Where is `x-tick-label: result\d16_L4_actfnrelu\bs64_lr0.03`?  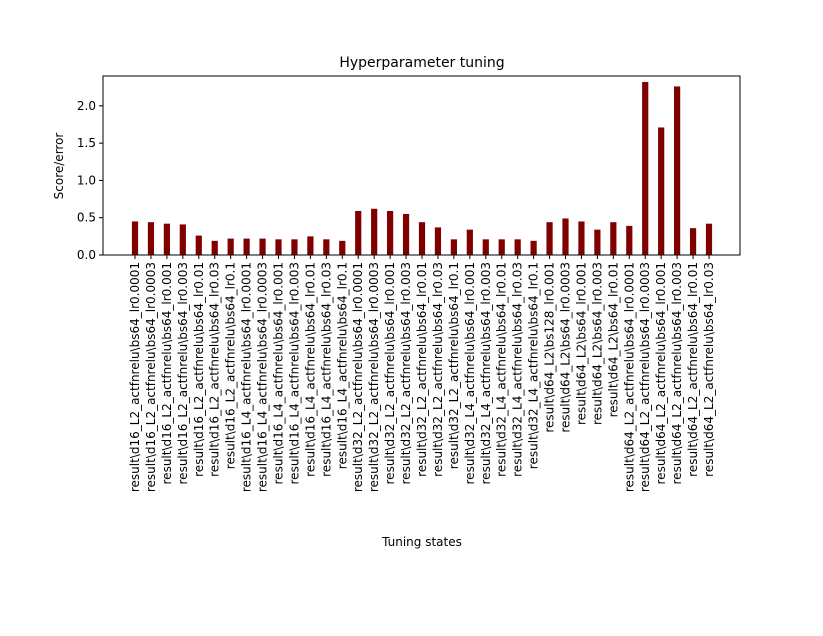 x-tick-label: result\d16_L4_actfnrelu\bs64_lr0.03 is located at coordinates (326, 369).